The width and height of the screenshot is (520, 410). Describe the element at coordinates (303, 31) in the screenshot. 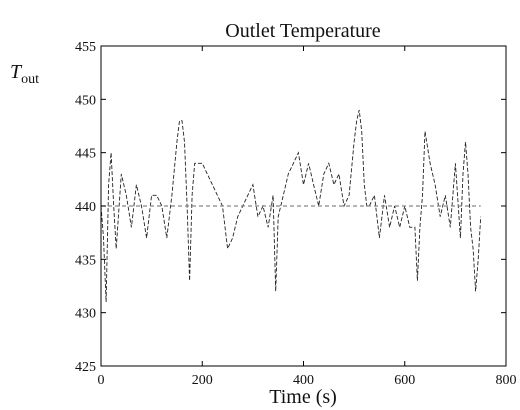

I see `chart-title: Outlet Temperature` at that location.